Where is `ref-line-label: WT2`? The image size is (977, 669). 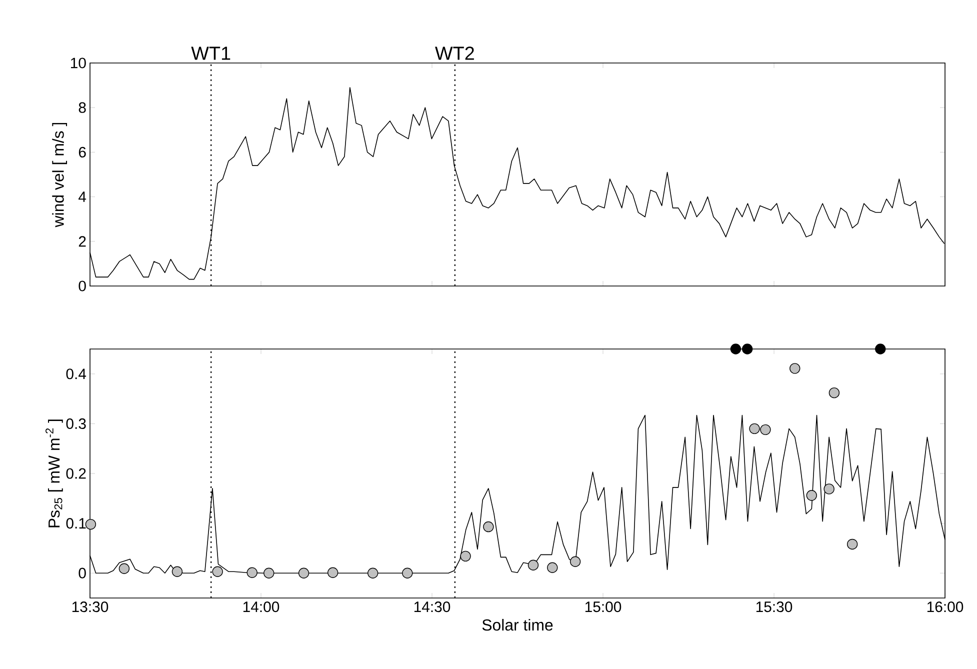
ref-line-label: WT2 is located at coordinates (454, 53).